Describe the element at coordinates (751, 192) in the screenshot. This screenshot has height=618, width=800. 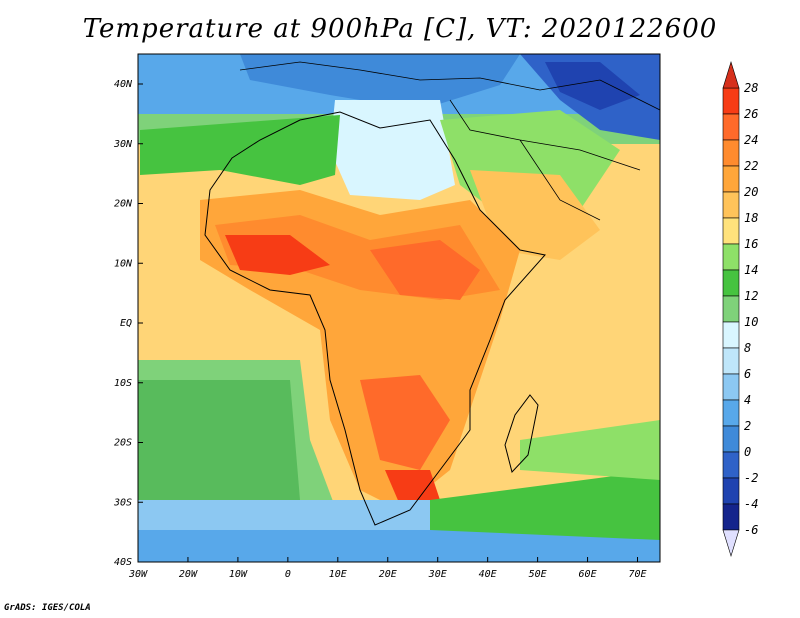
I see `colorbar-label: 20` at that location.